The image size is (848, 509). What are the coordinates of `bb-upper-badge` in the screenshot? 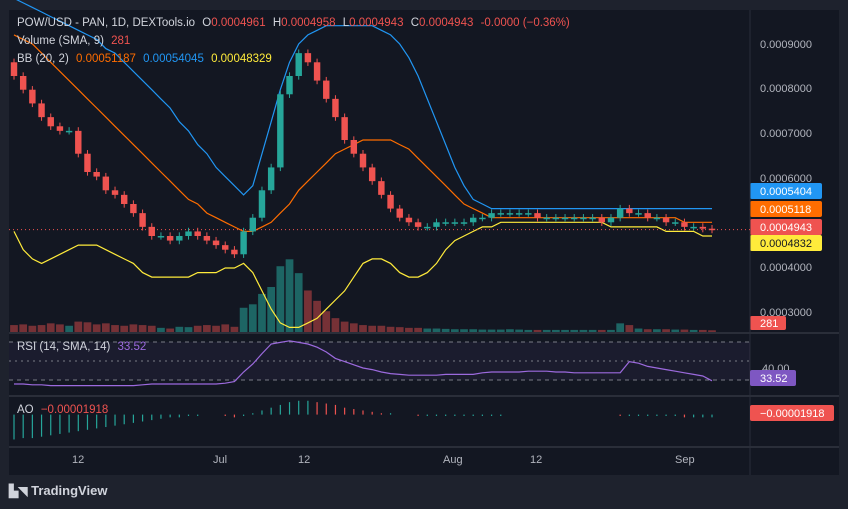 It's located at (786, 191).